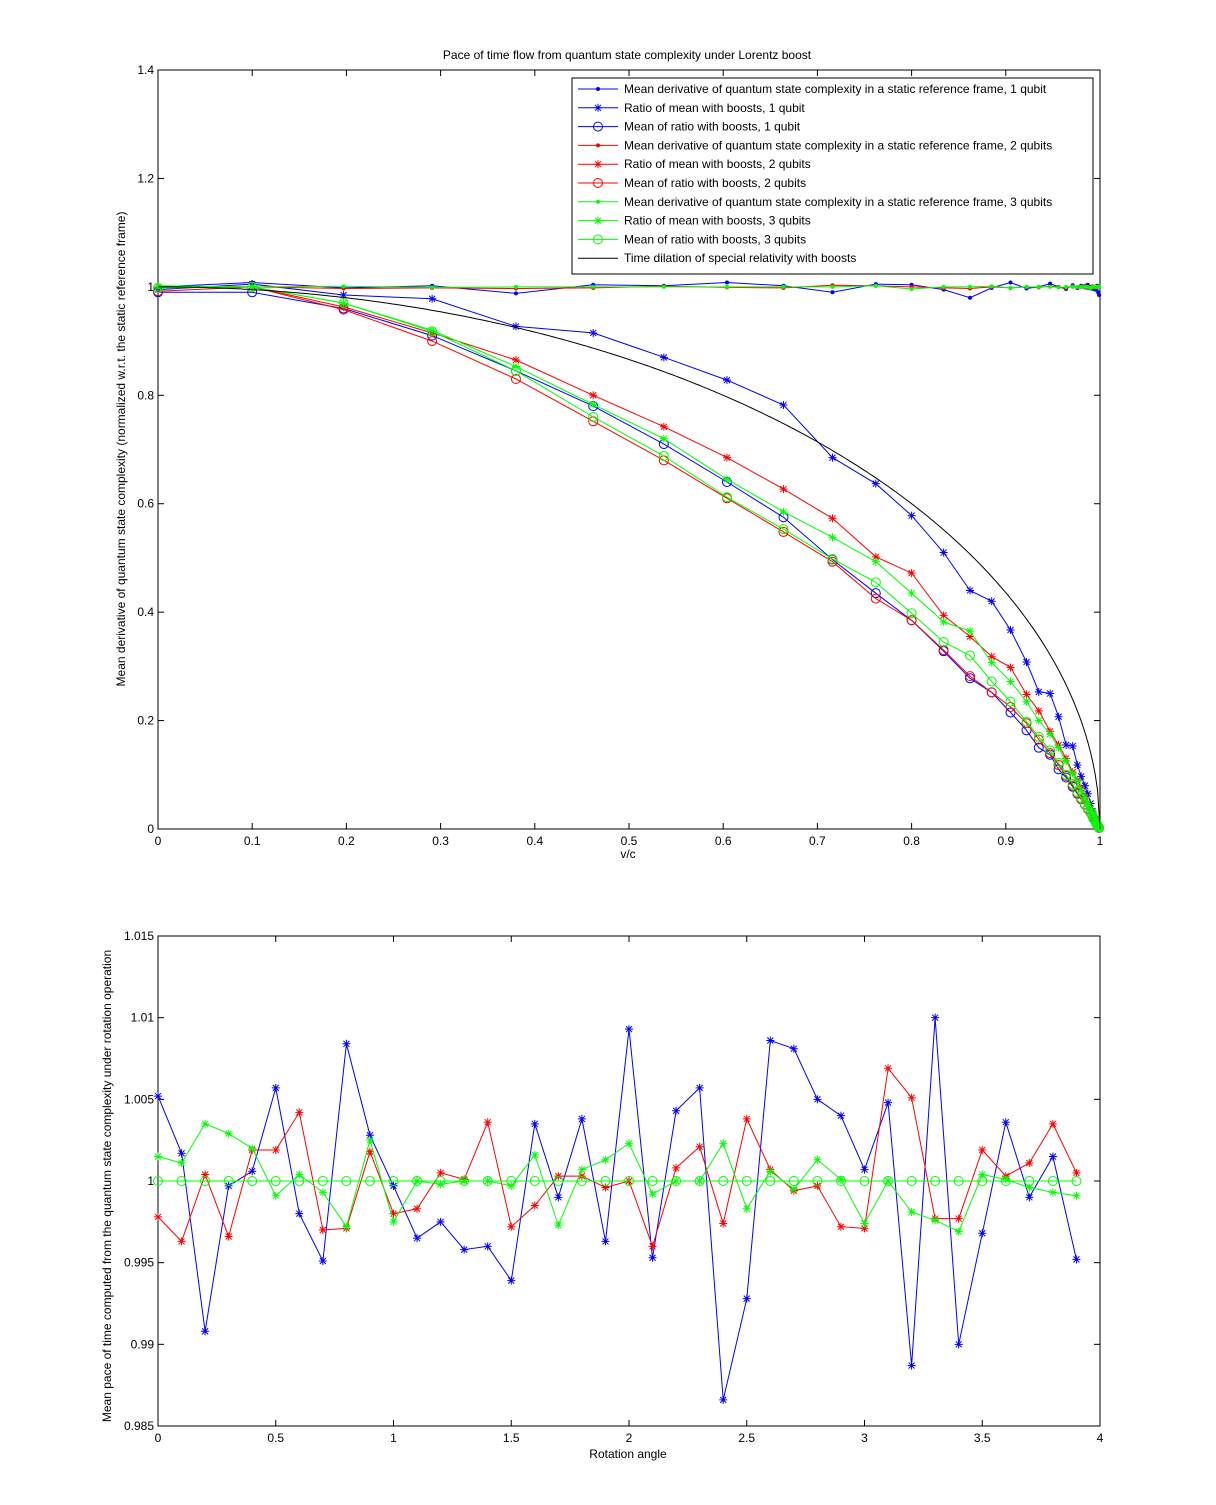  What do you see at coordinates (694, 164) in the screenshot?
I see `legend-entry: Ratio of mean with boosts, 2 qubits` at bounding box center [694, 164].